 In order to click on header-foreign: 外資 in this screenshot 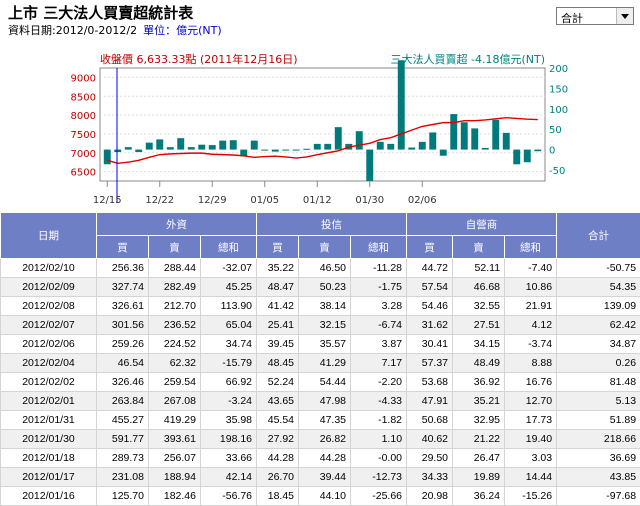, I will do `click(177, 224)`.